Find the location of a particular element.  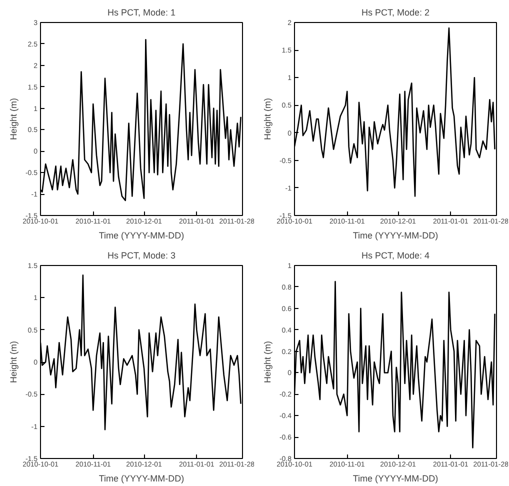

chart-title: Hs PCT, Mode: 3 is located at coordinates (141, 255).